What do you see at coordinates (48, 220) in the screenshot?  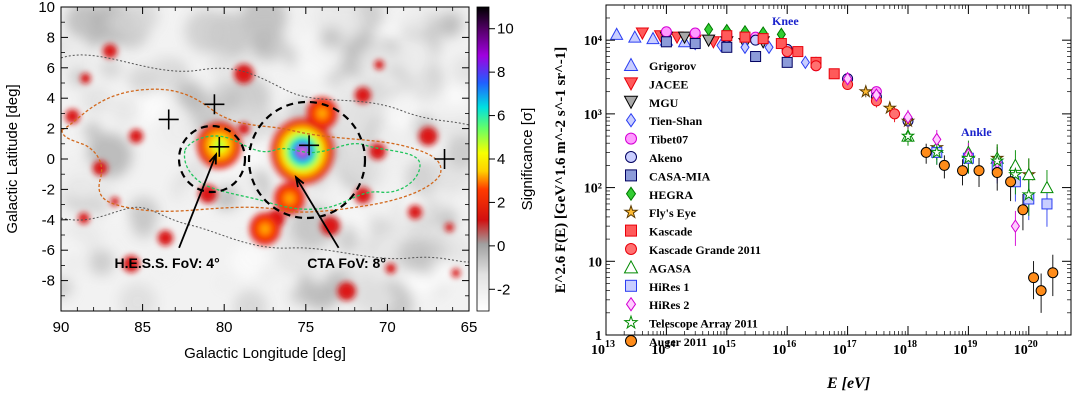 I see `y-tick-label: -4` at bounding box center [48, 220].